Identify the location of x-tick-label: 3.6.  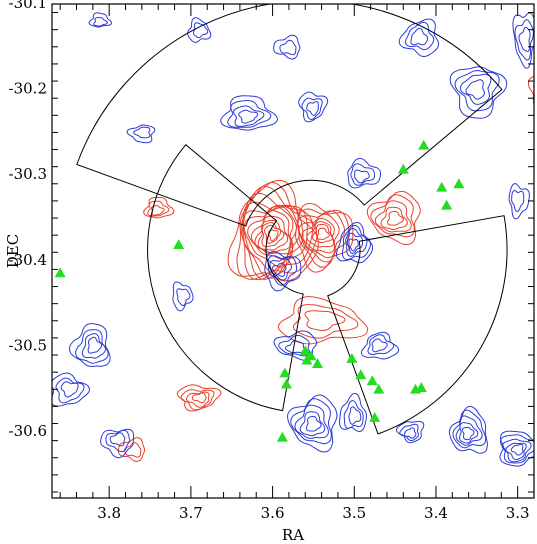
(273, 513).